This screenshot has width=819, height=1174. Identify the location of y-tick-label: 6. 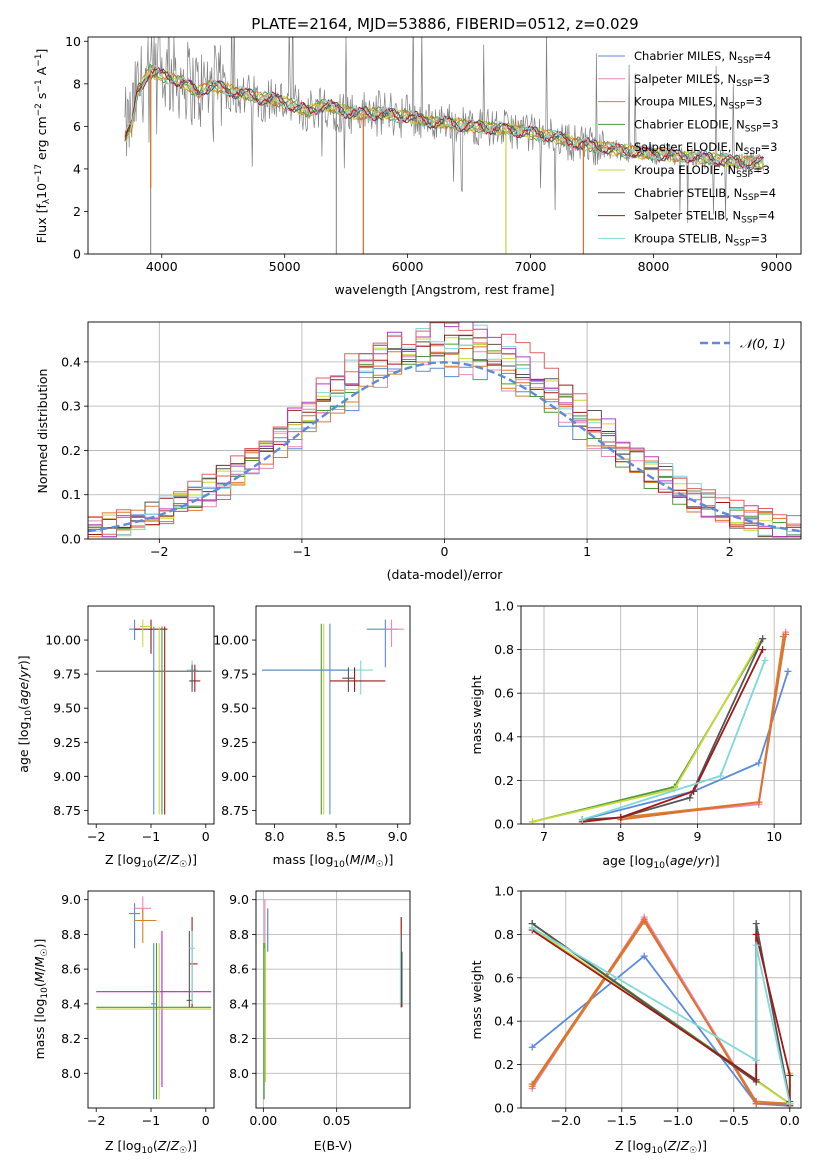
(77, 126).